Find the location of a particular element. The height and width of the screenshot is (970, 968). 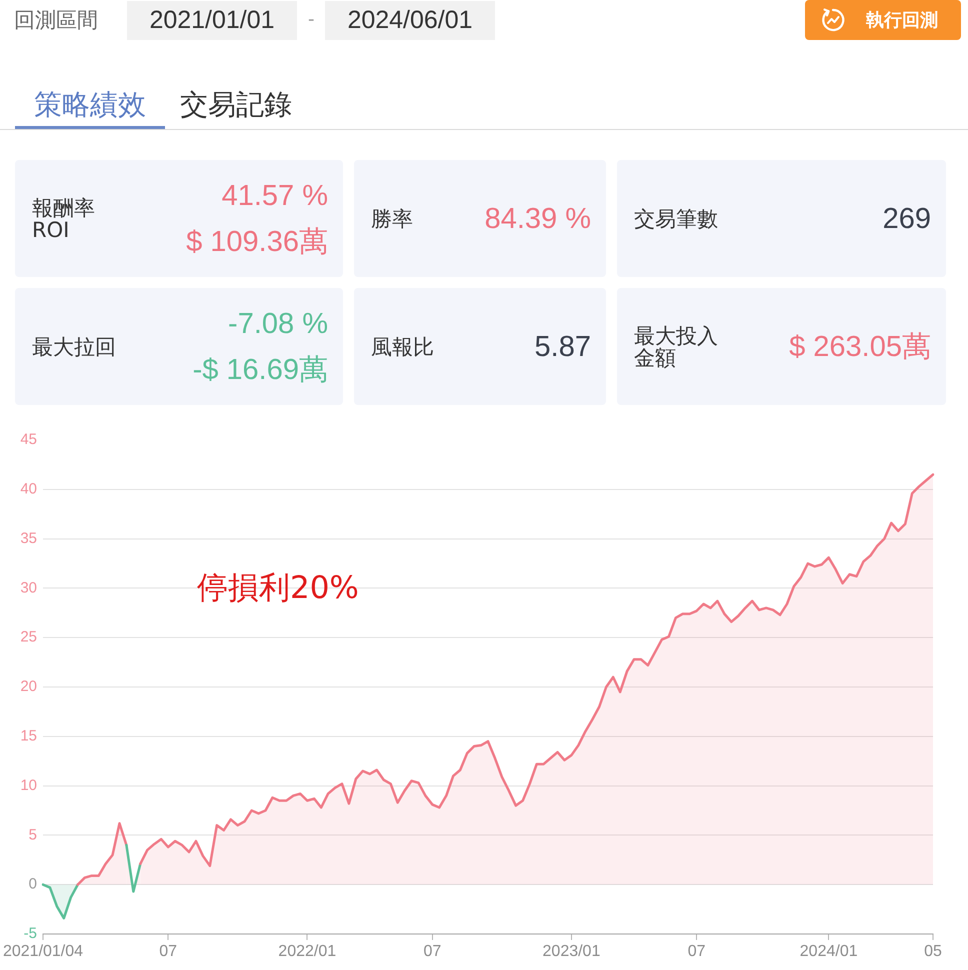

annotation: 停損利20% is located at coordinates (277, 588).